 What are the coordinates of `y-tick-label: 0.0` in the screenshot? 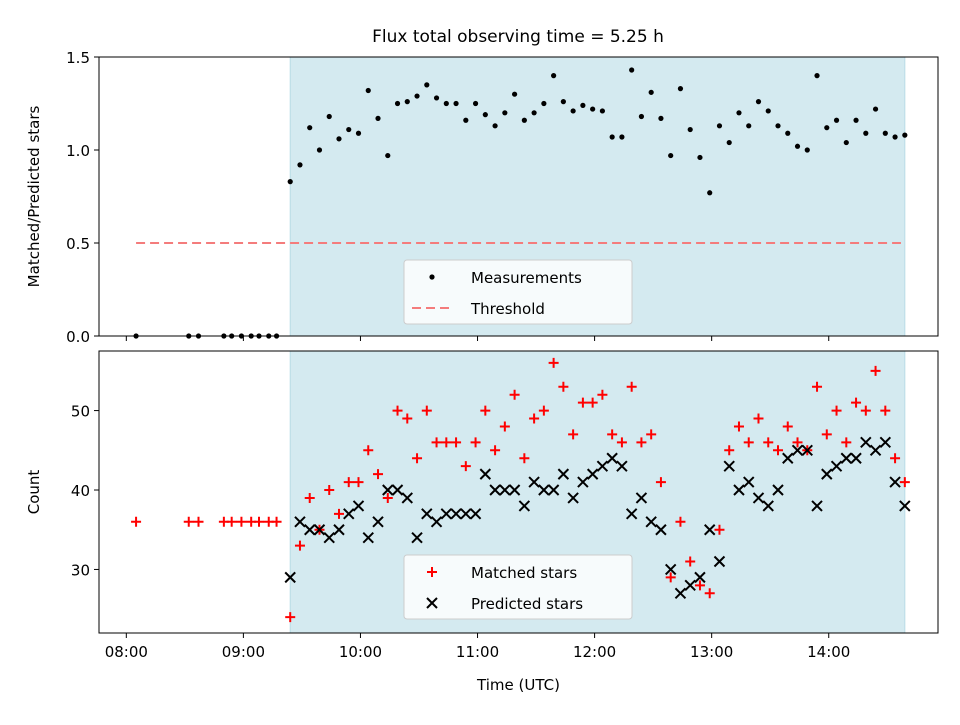 It's located at (78, 337).